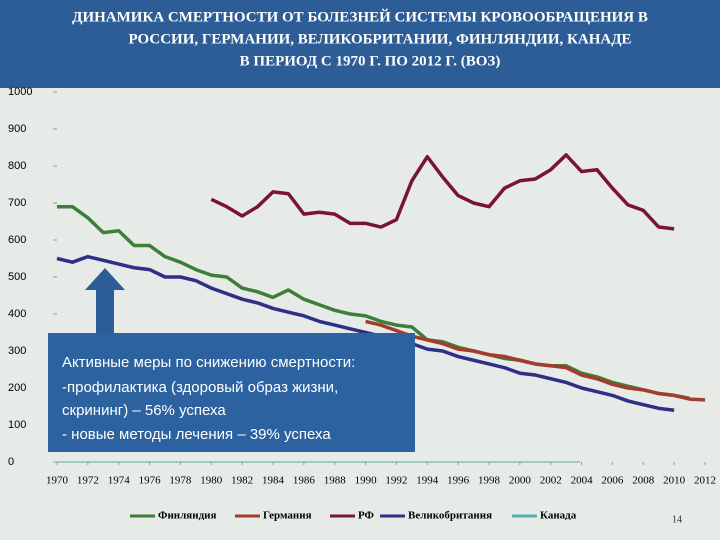 This screenshot has height=540, width=720. What do you see at coordinates (17, 166) in the screenshot?
I see `y-tick-label: 800` at bounding box center [17, 166].